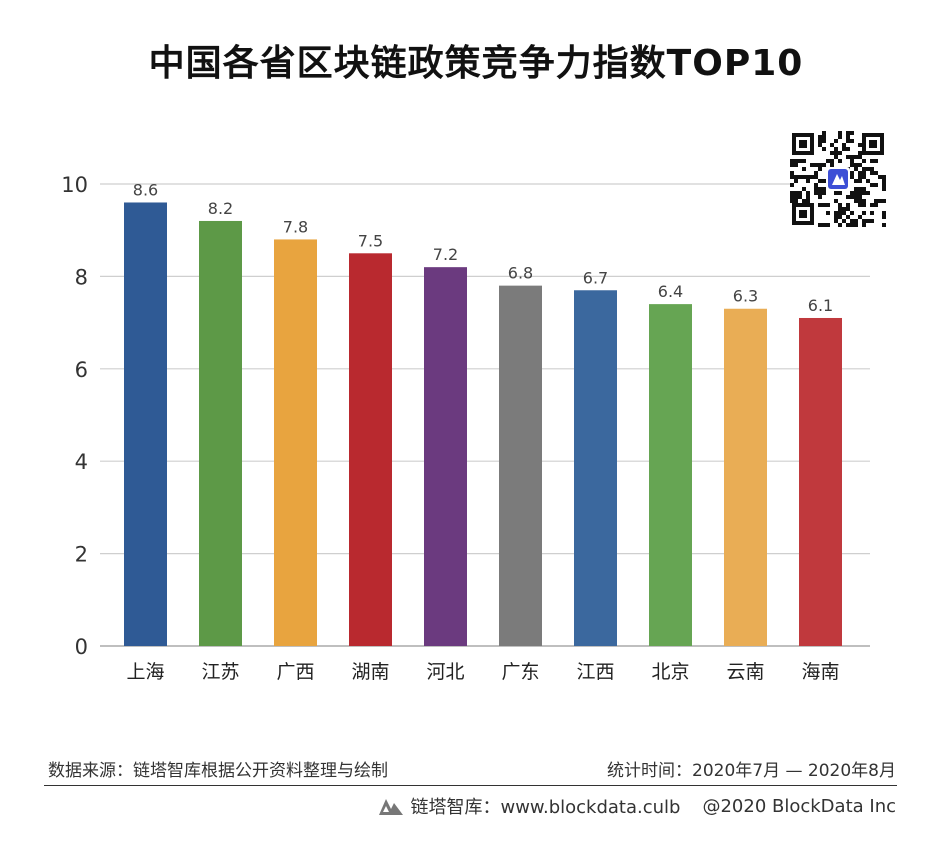 The height and width of the screenshot is (852, 952). What do you see at coordinates (520, 465) in the screenshot?
I see `bar-广东` at bounding box center [520, 465].